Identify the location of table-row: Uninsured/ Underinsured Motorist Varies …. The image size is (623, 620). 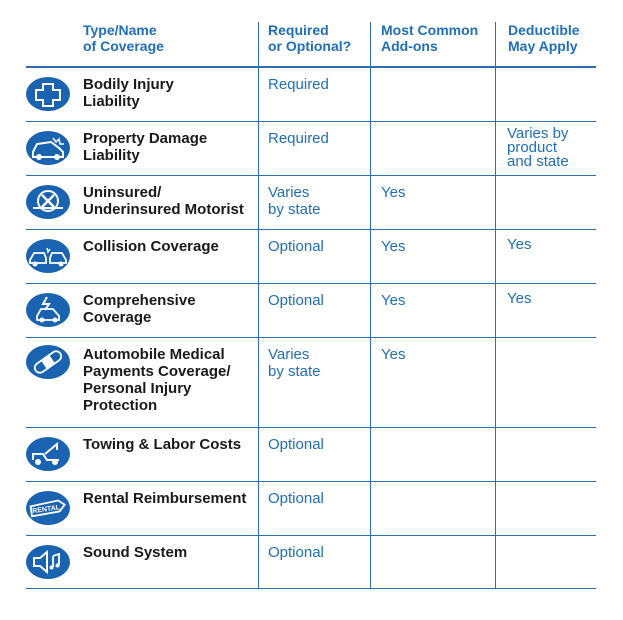
(311, 202).